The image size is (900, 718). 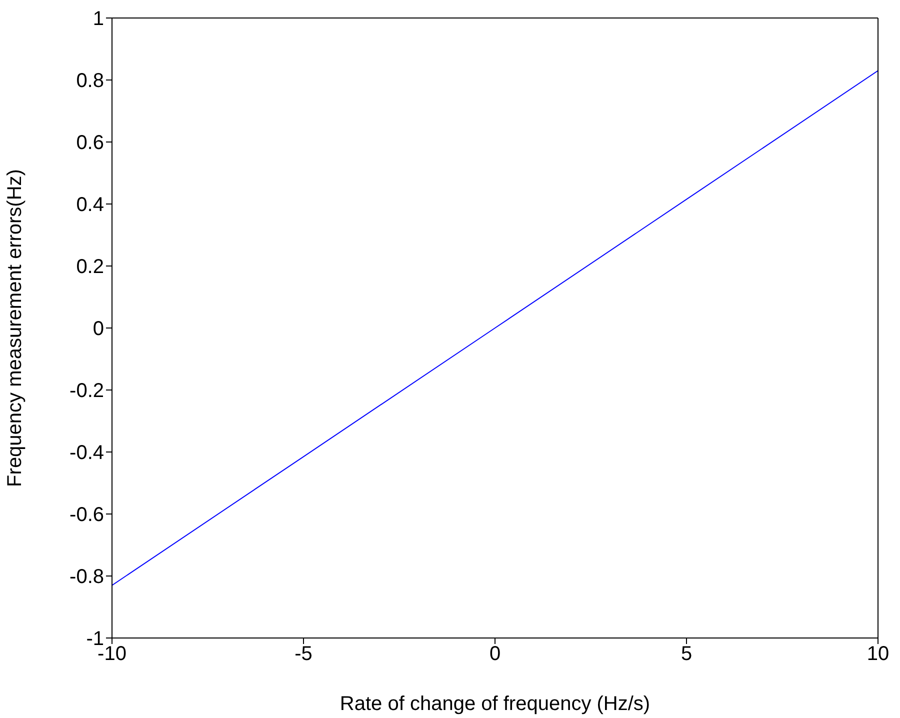 What do you see at coordinates (87, 391) in the screenshot?
I see `y-tick-label: -0.2` at bounding box center [87, 391].